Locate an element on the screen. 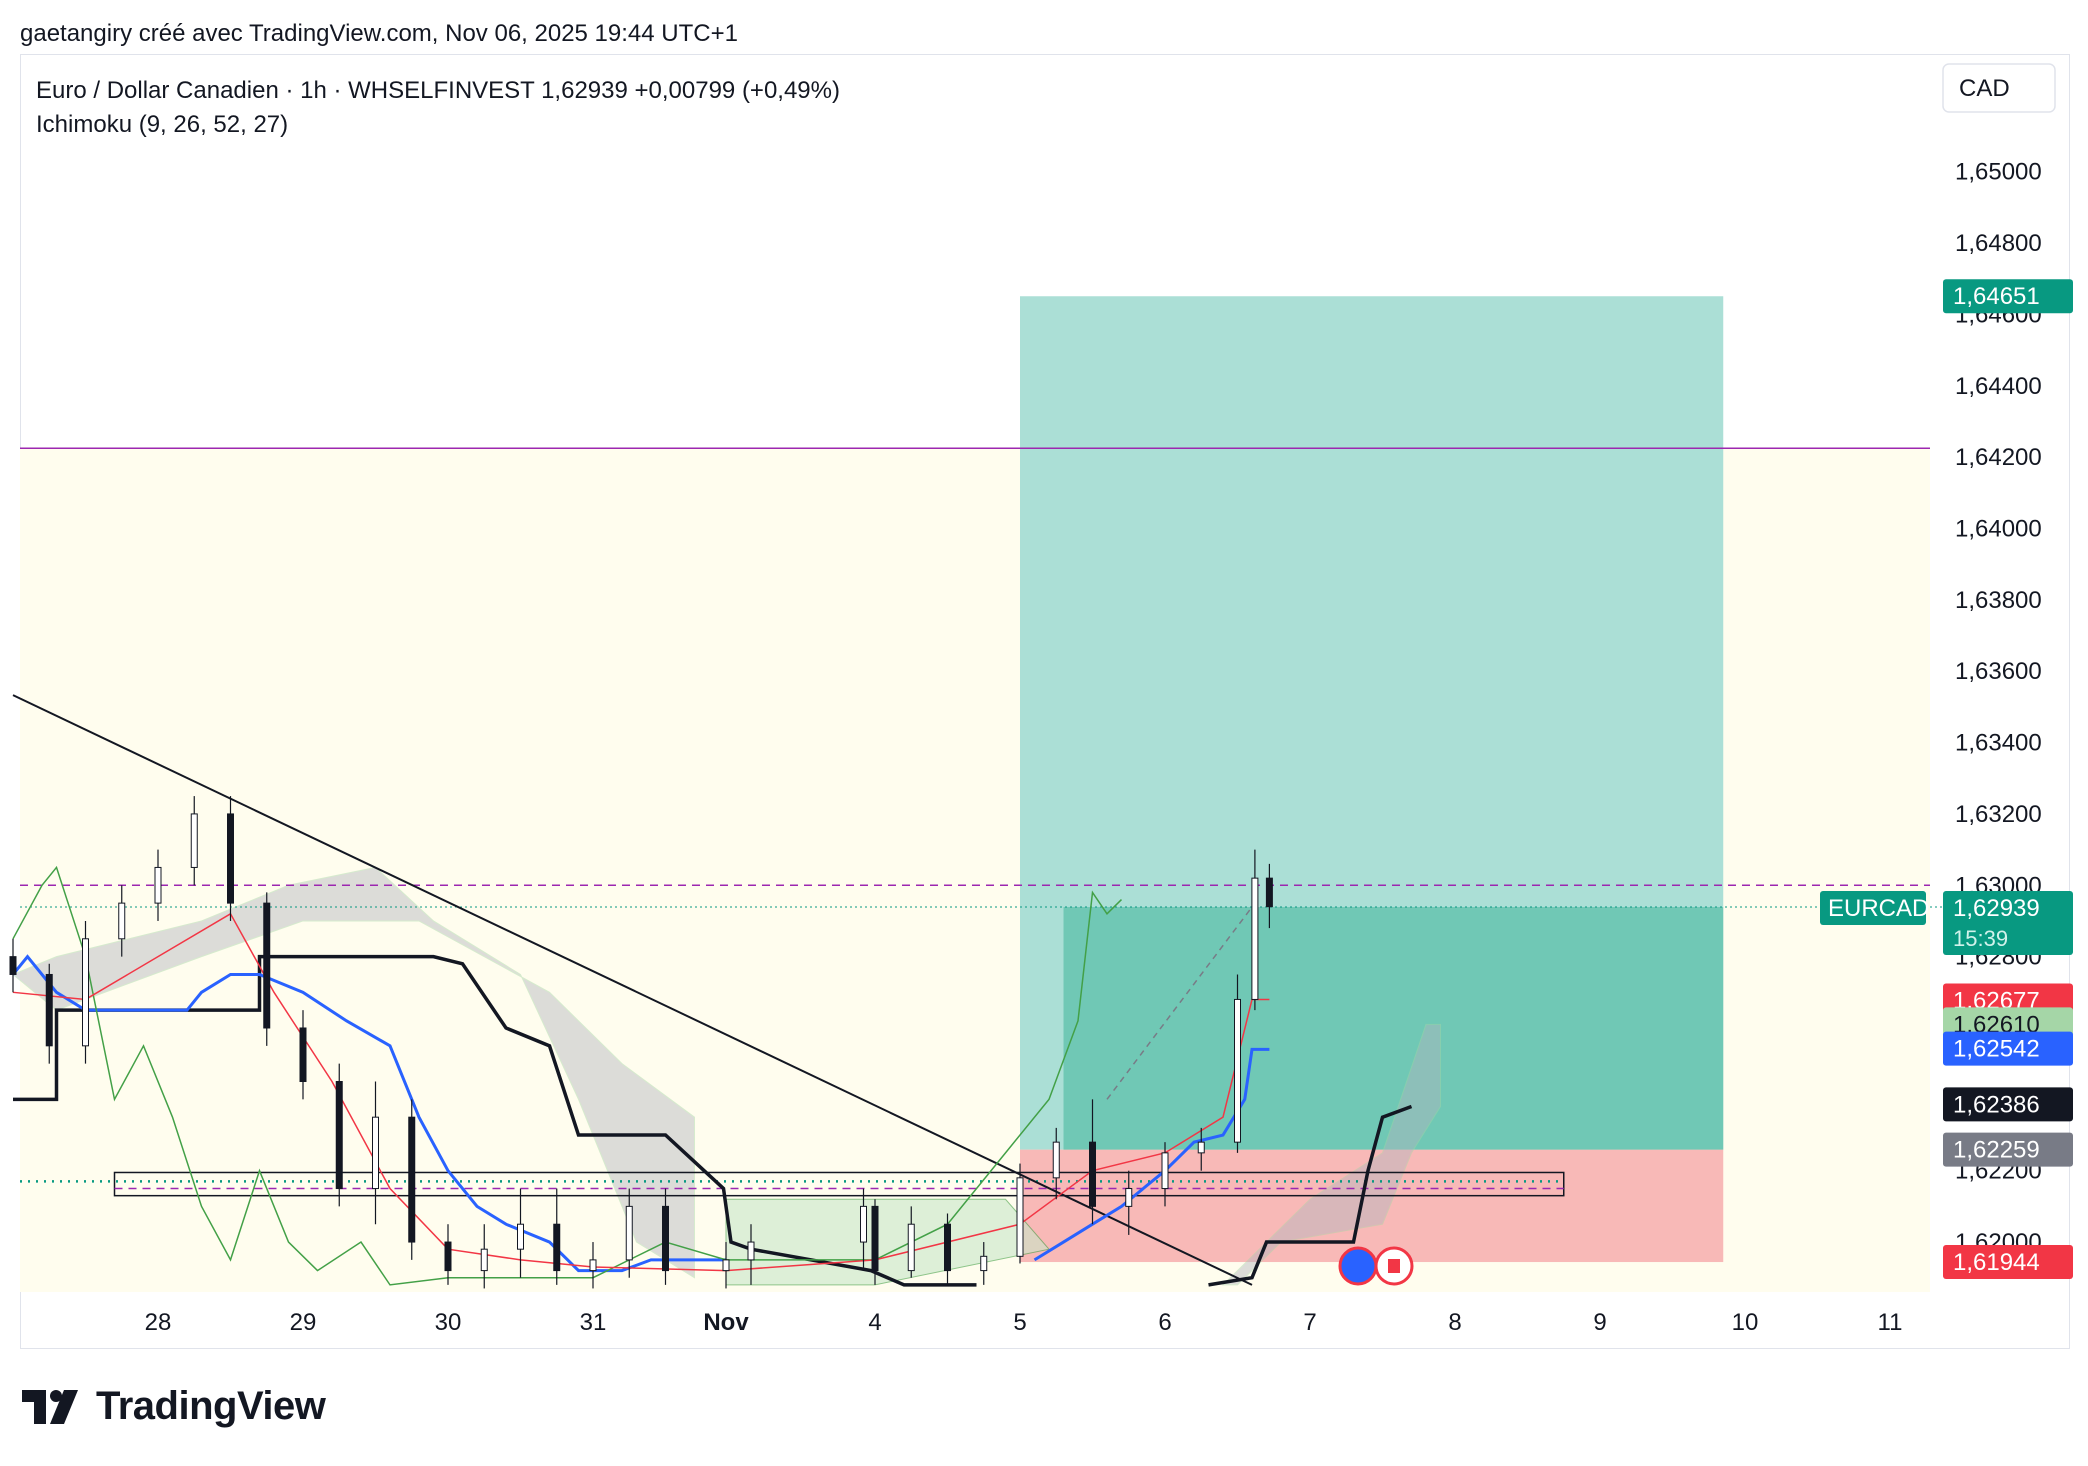 The height and width of the screenshot is (1466, 2088). x-tick-label: 4 is located at coordinates (874, 1322).